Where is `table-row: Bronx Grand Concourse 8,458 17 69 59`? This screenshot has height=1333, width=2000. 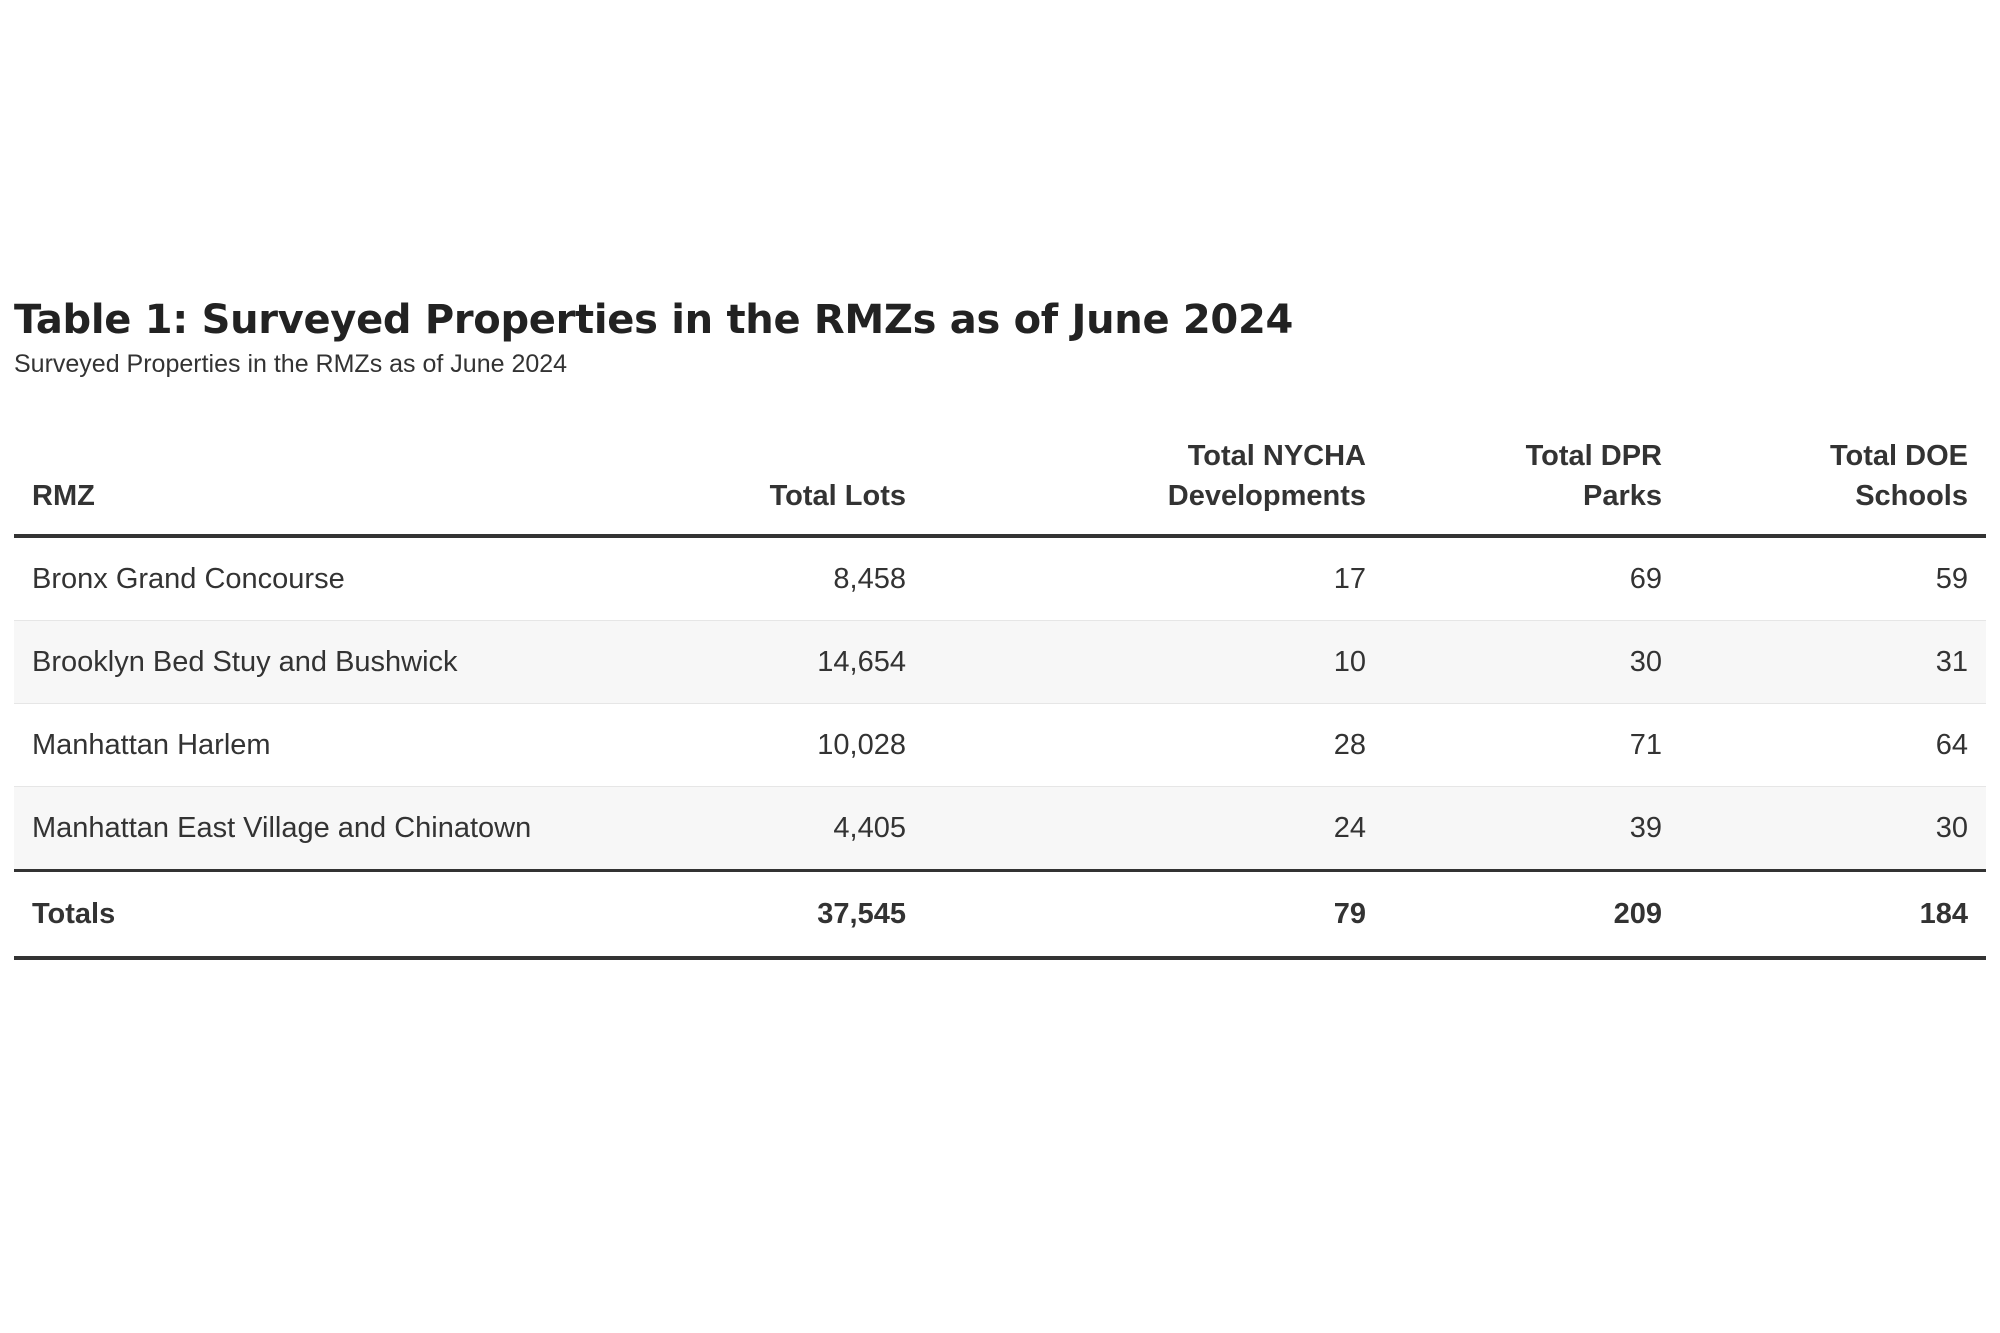
table-row: Bronx Grand Concourse 8,458 17 69 59 is located at coordinates (1000, 578).